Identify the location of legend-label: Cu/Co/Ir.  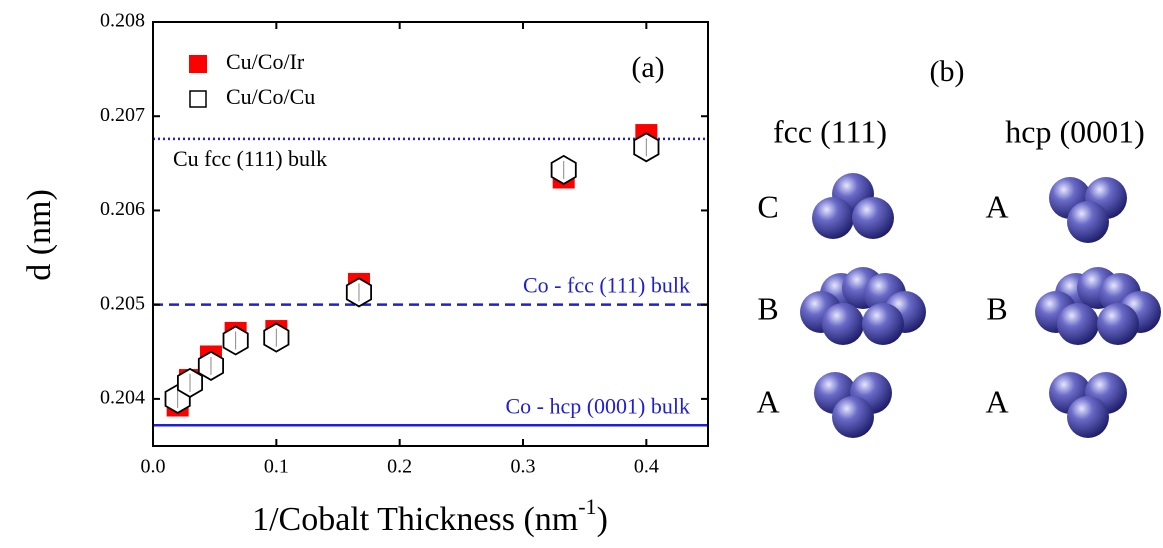
(265, 61).